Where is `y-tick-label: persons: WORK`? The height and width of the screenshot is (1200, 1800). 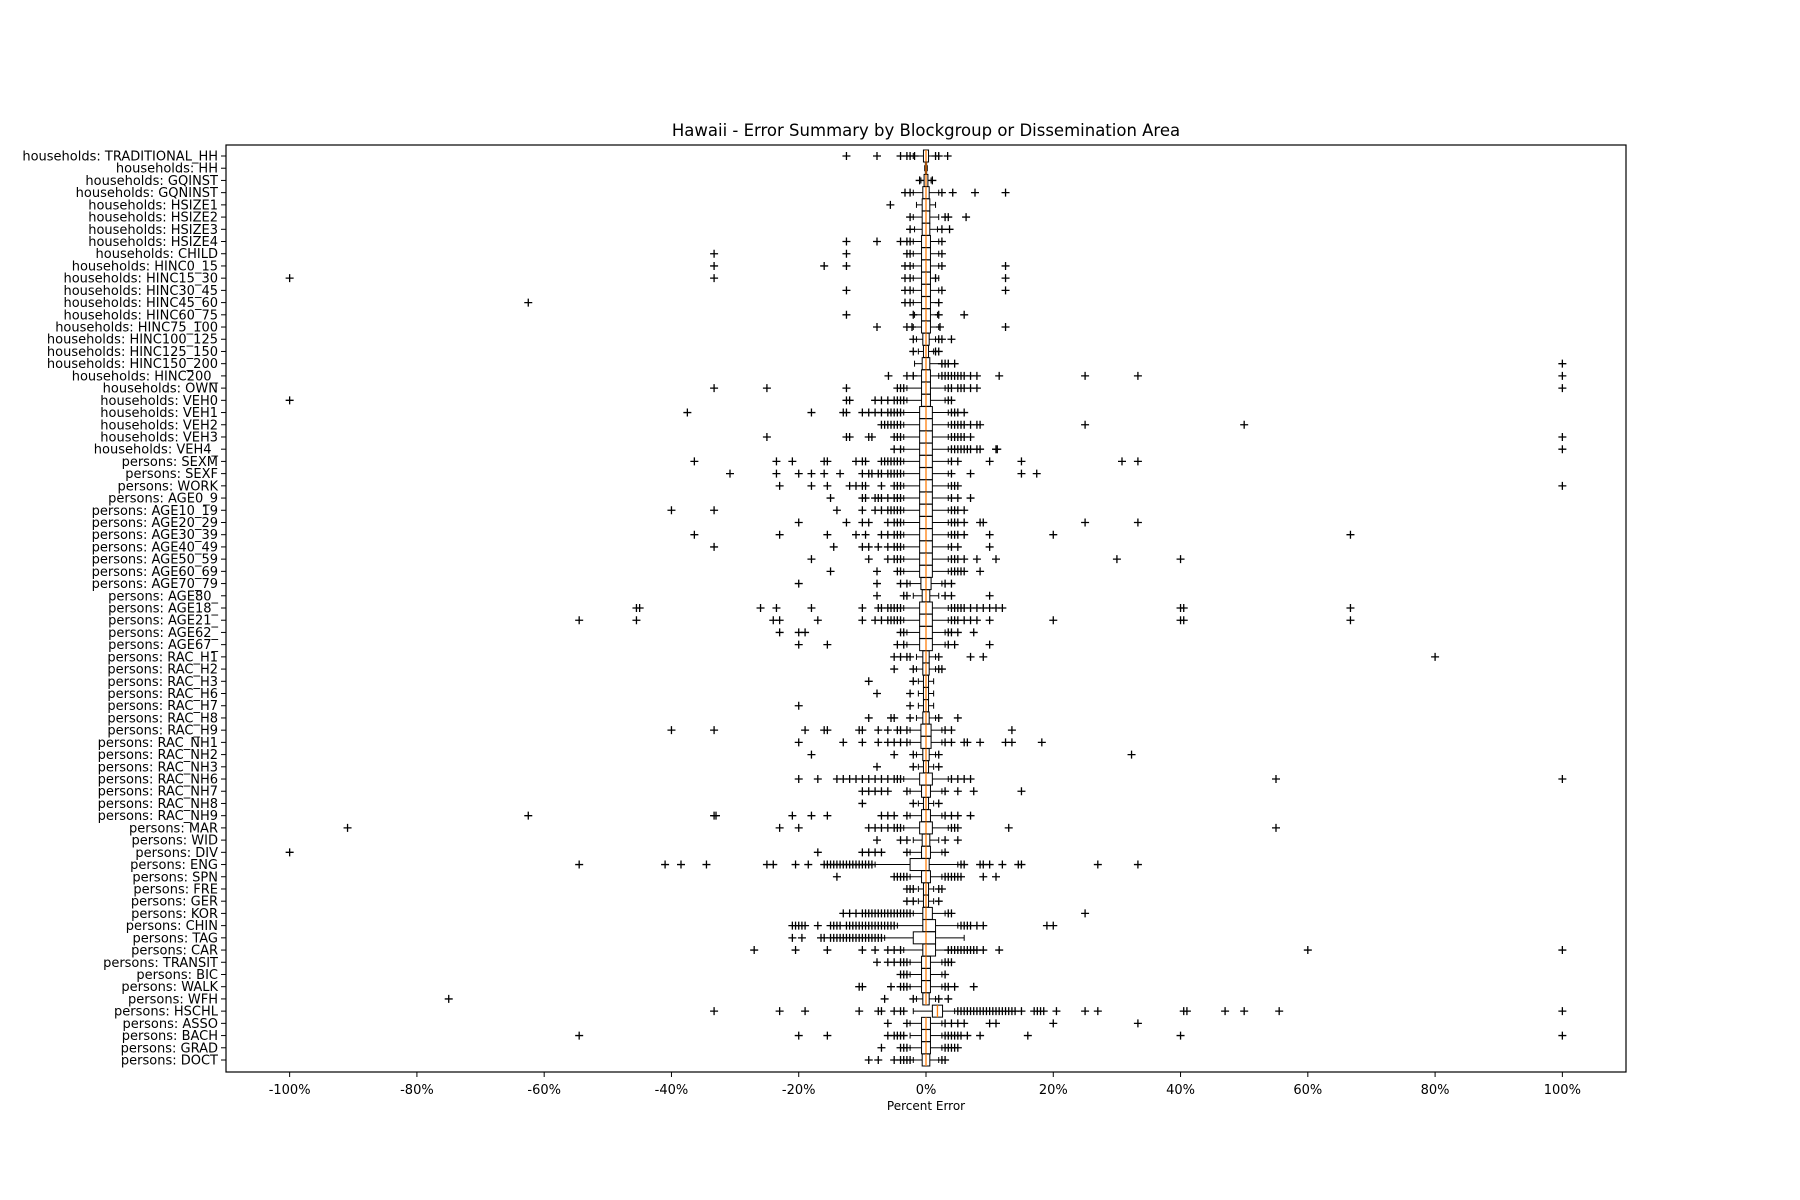
y-tick-label: persons: WORK is located at coordinates (168, 486).